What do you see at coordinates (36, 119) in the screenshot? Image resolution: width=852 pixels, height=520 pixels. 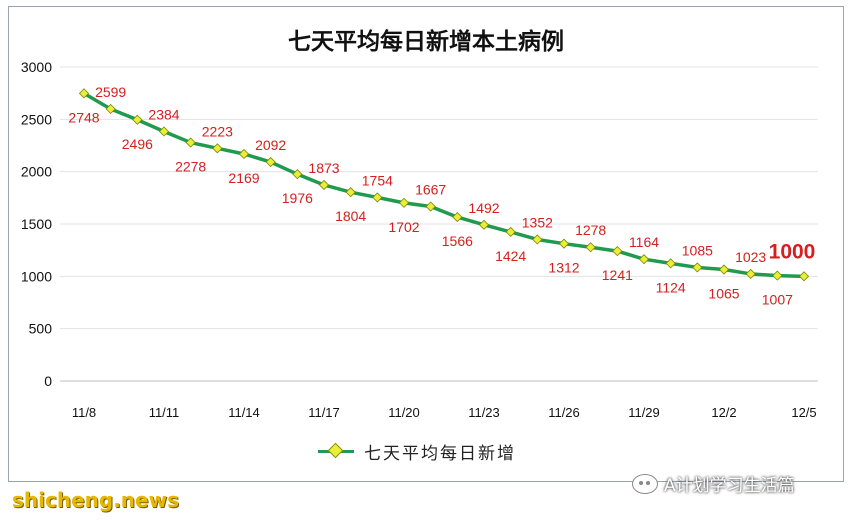 I see `y-tick-label: 2500` at bounding box center [36, 119].